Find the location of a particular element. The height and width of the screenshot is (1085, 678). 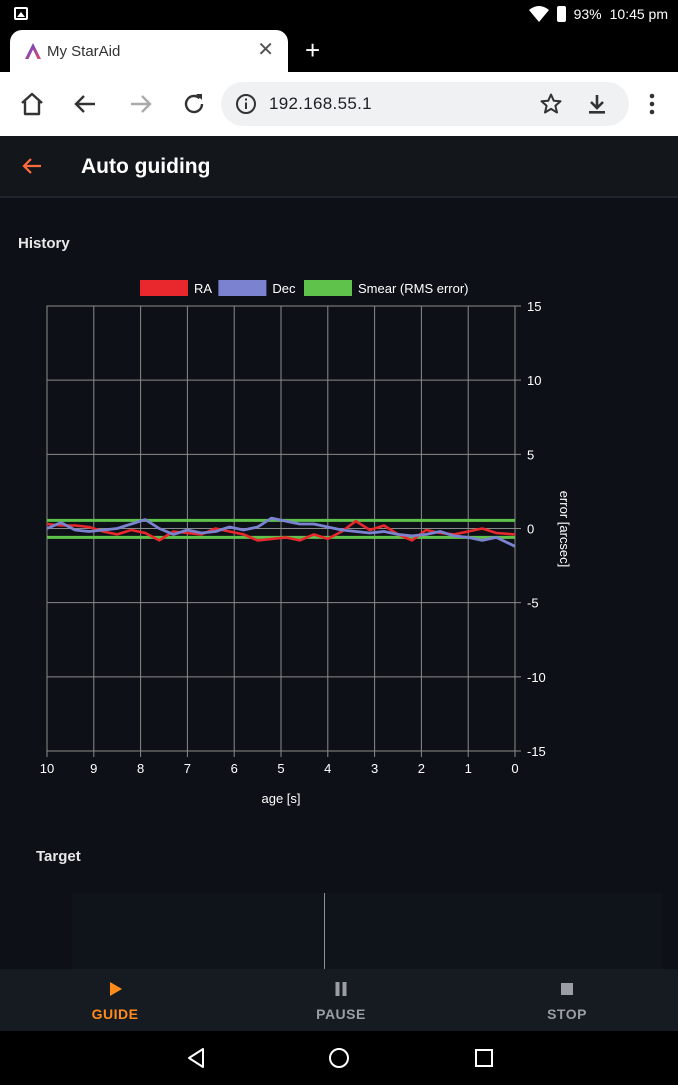

x-tick-label: 9 is located at coordinates (93, 768).